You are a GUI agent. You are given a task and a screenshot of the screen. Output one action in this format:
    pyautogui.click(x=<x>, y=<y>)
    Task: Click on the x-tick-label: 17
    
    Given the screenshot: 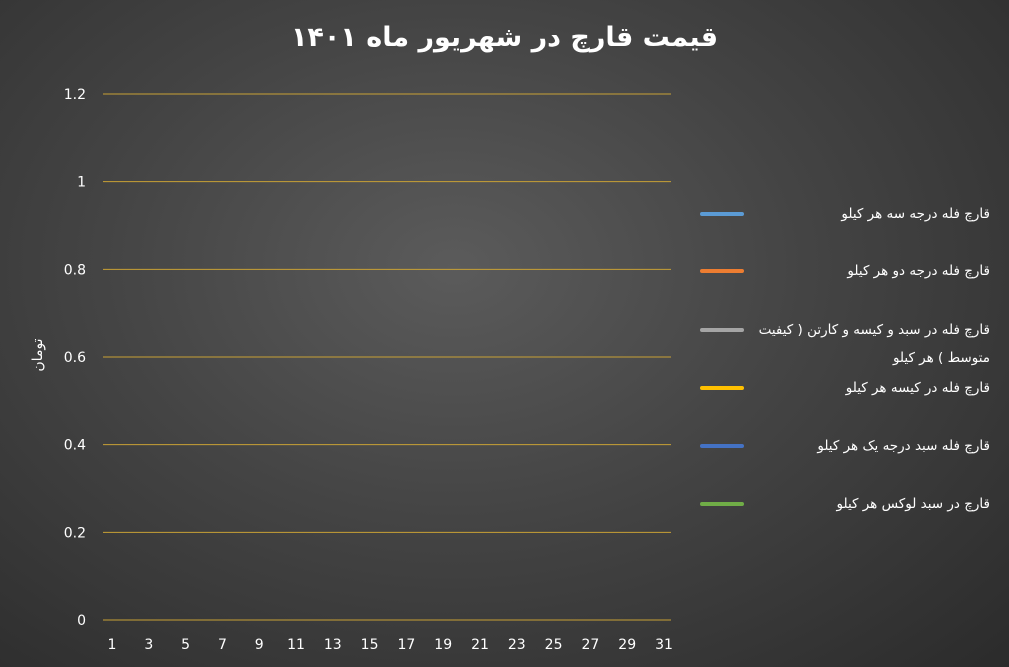 What is the action you would take?
    pyautogui.click(x=406, y=645)
    